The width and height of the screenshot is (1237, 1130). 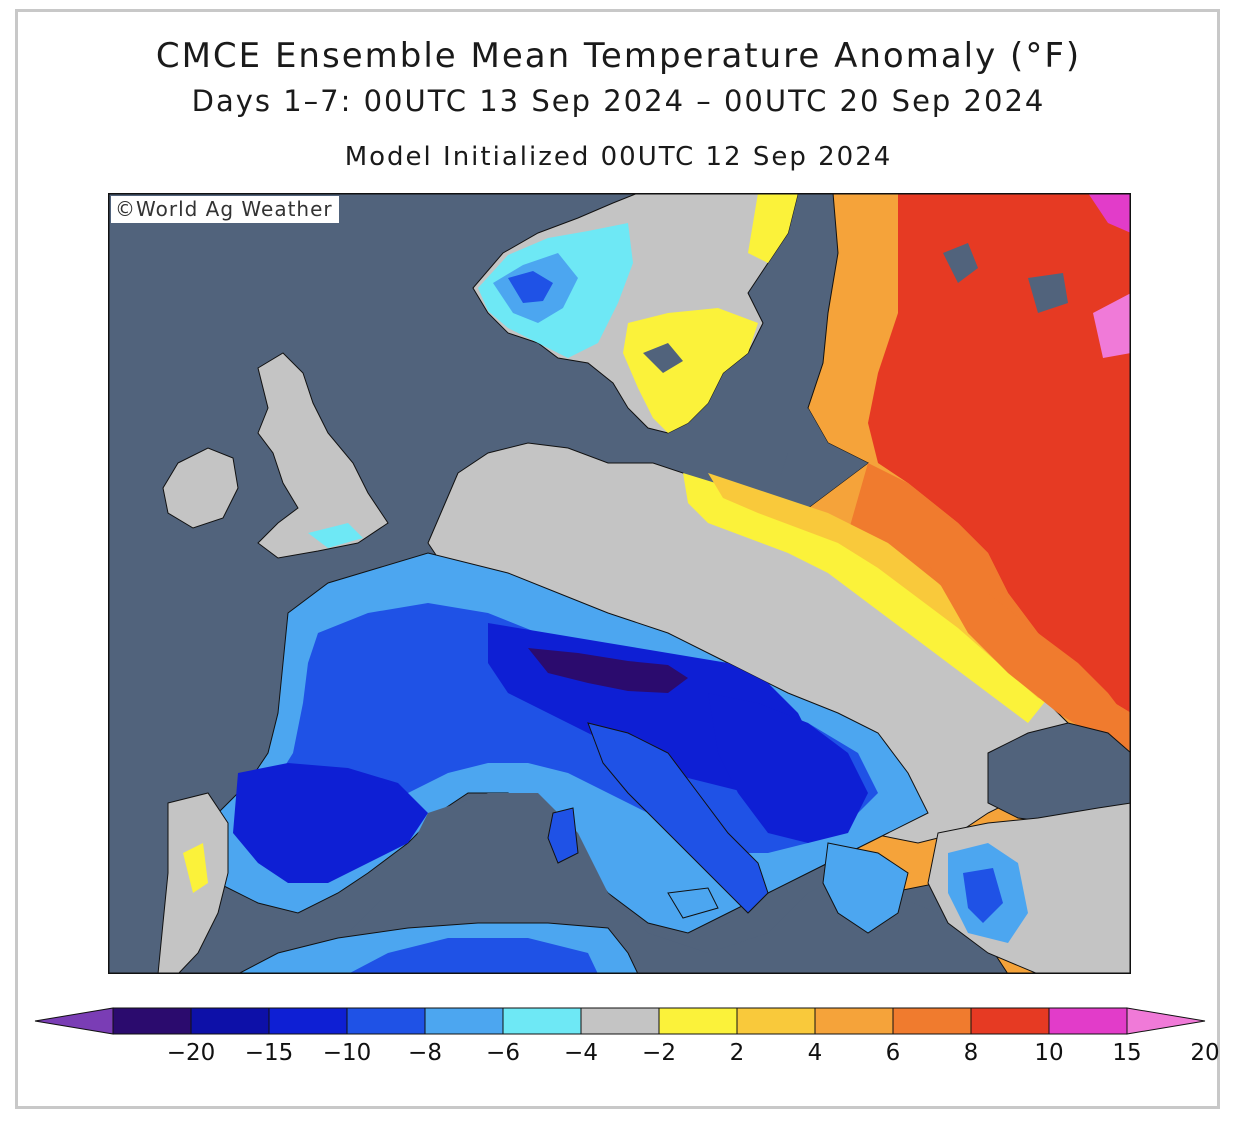 I want to click on balkans-cold, so click(x=788, y=768).